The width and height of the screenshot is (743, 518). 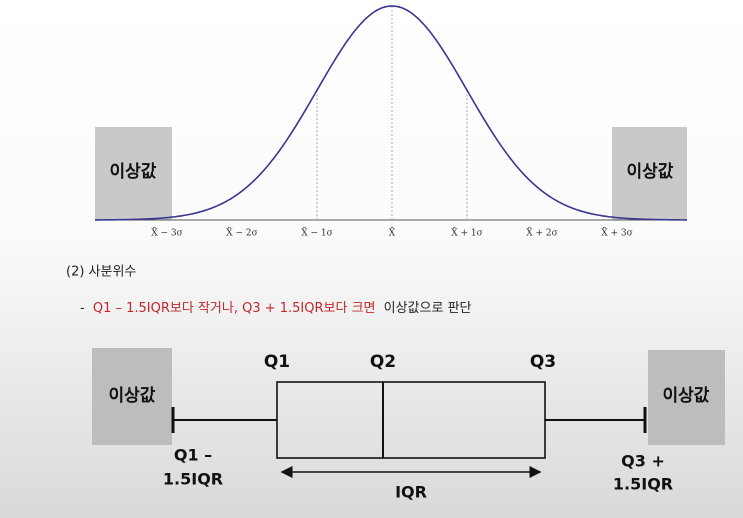 I want to click on fence-label: Q3 +, so click(x=643, y=461).